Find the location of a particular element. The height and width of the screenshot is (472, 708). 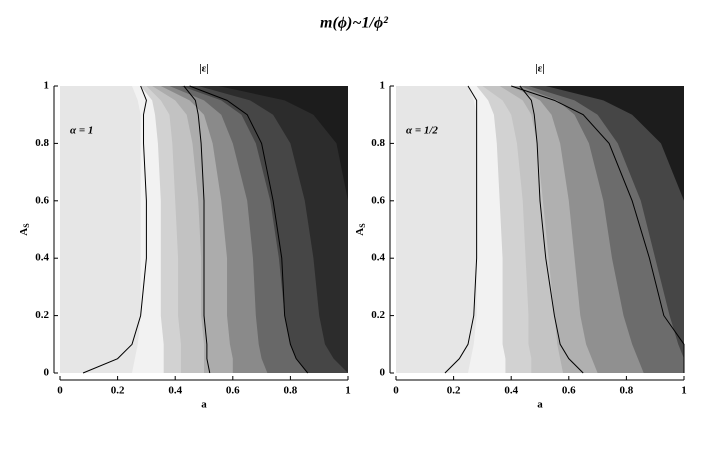

annotation: α = 1 is located at coordinates (81, 131).